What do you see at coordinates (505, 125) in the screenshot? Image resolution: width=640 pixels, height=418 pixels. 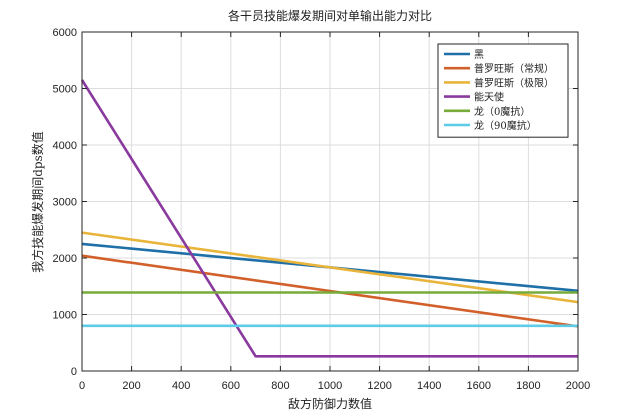 I see `legend-entry-label: 龙（90魔抗）` at bounding box center [505, 125].